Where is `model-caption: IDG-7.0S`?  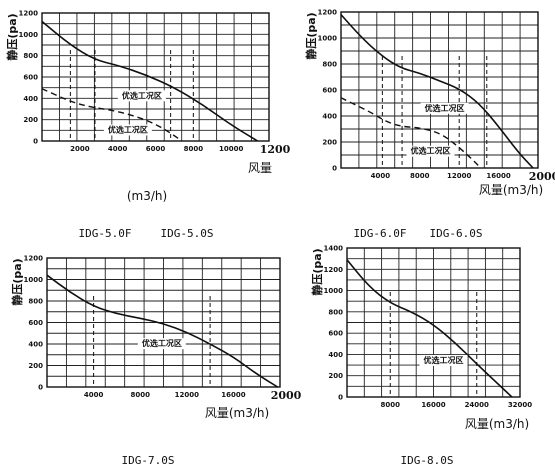 model-caption: IDG-7.0S is located at coordinates (148, 460).